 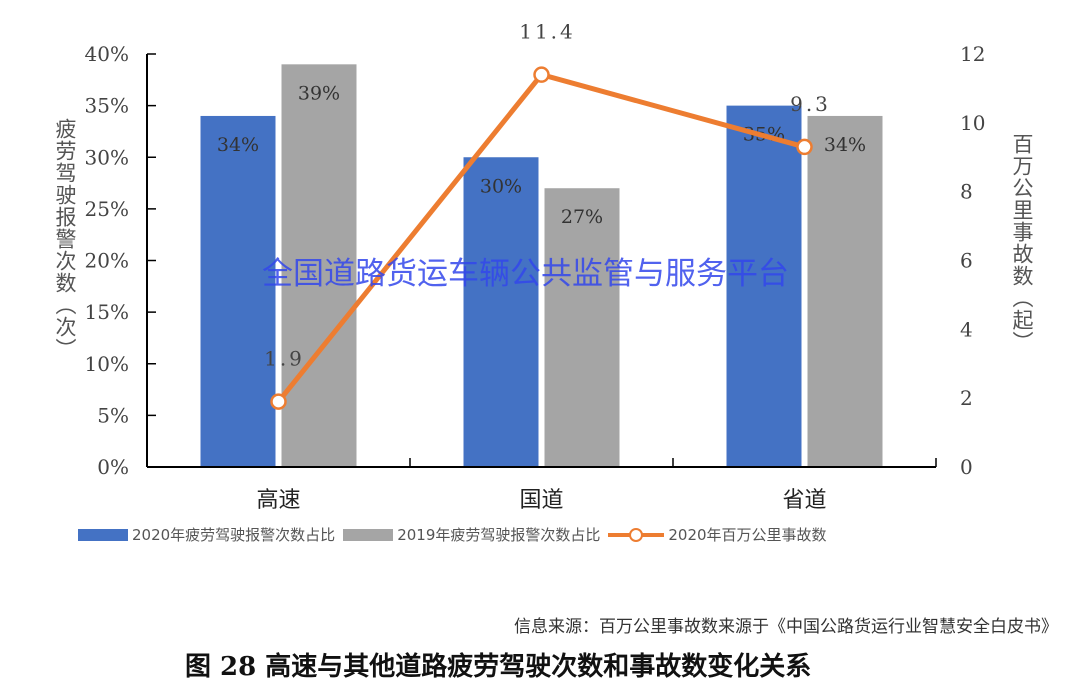 What do you see at coordinates (278, 500) in the screenshot?
I see `x-tick-label: 高速` at bounding box center [278, 500].